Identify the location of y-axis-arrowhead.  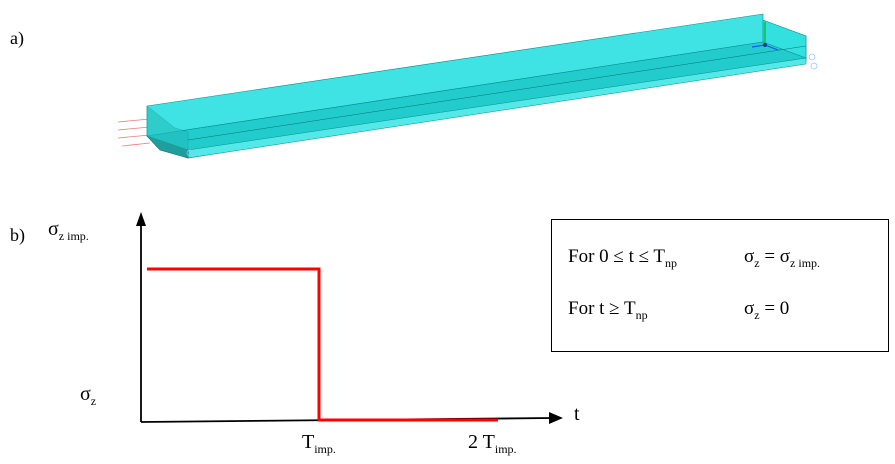
(141, 219).